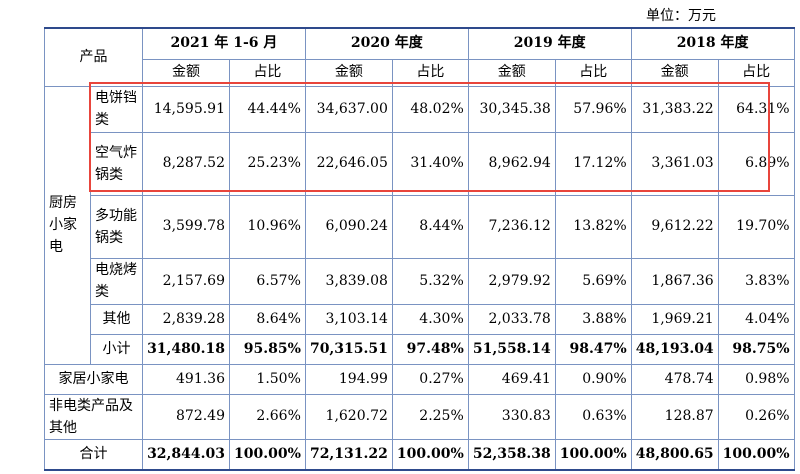 This screenshot has width=800, height=474. I want to click on header-row-periods: 产品 2021 年 1-6 月 2020 年度 2019 年度 2018 年度, so click(419, 57).